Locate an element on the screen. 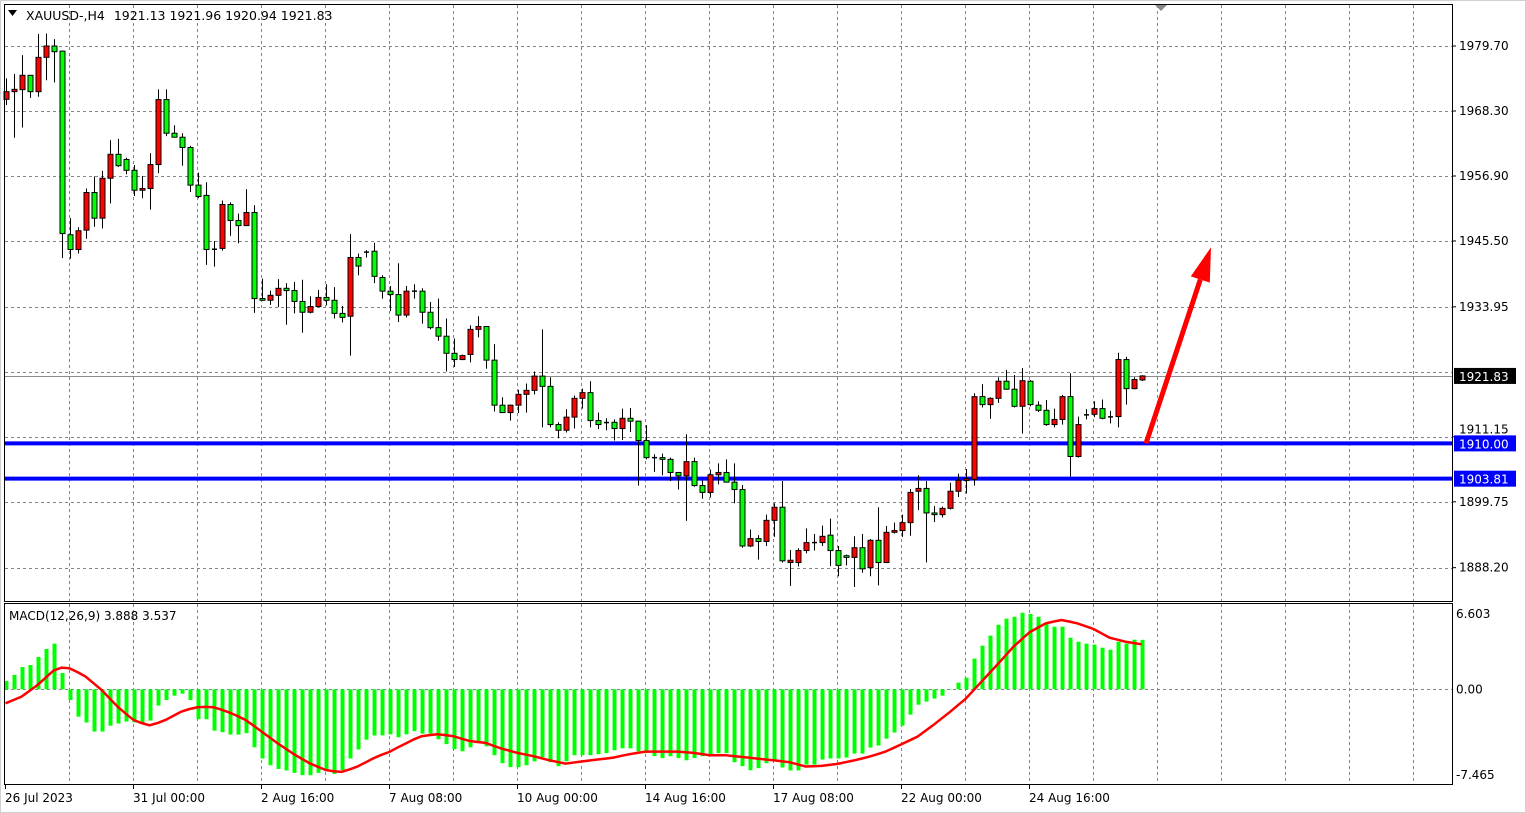 This screenshot has width=1526, height=813. time-label: 31 Jul 00:00 is located at coordinates (169, 798).